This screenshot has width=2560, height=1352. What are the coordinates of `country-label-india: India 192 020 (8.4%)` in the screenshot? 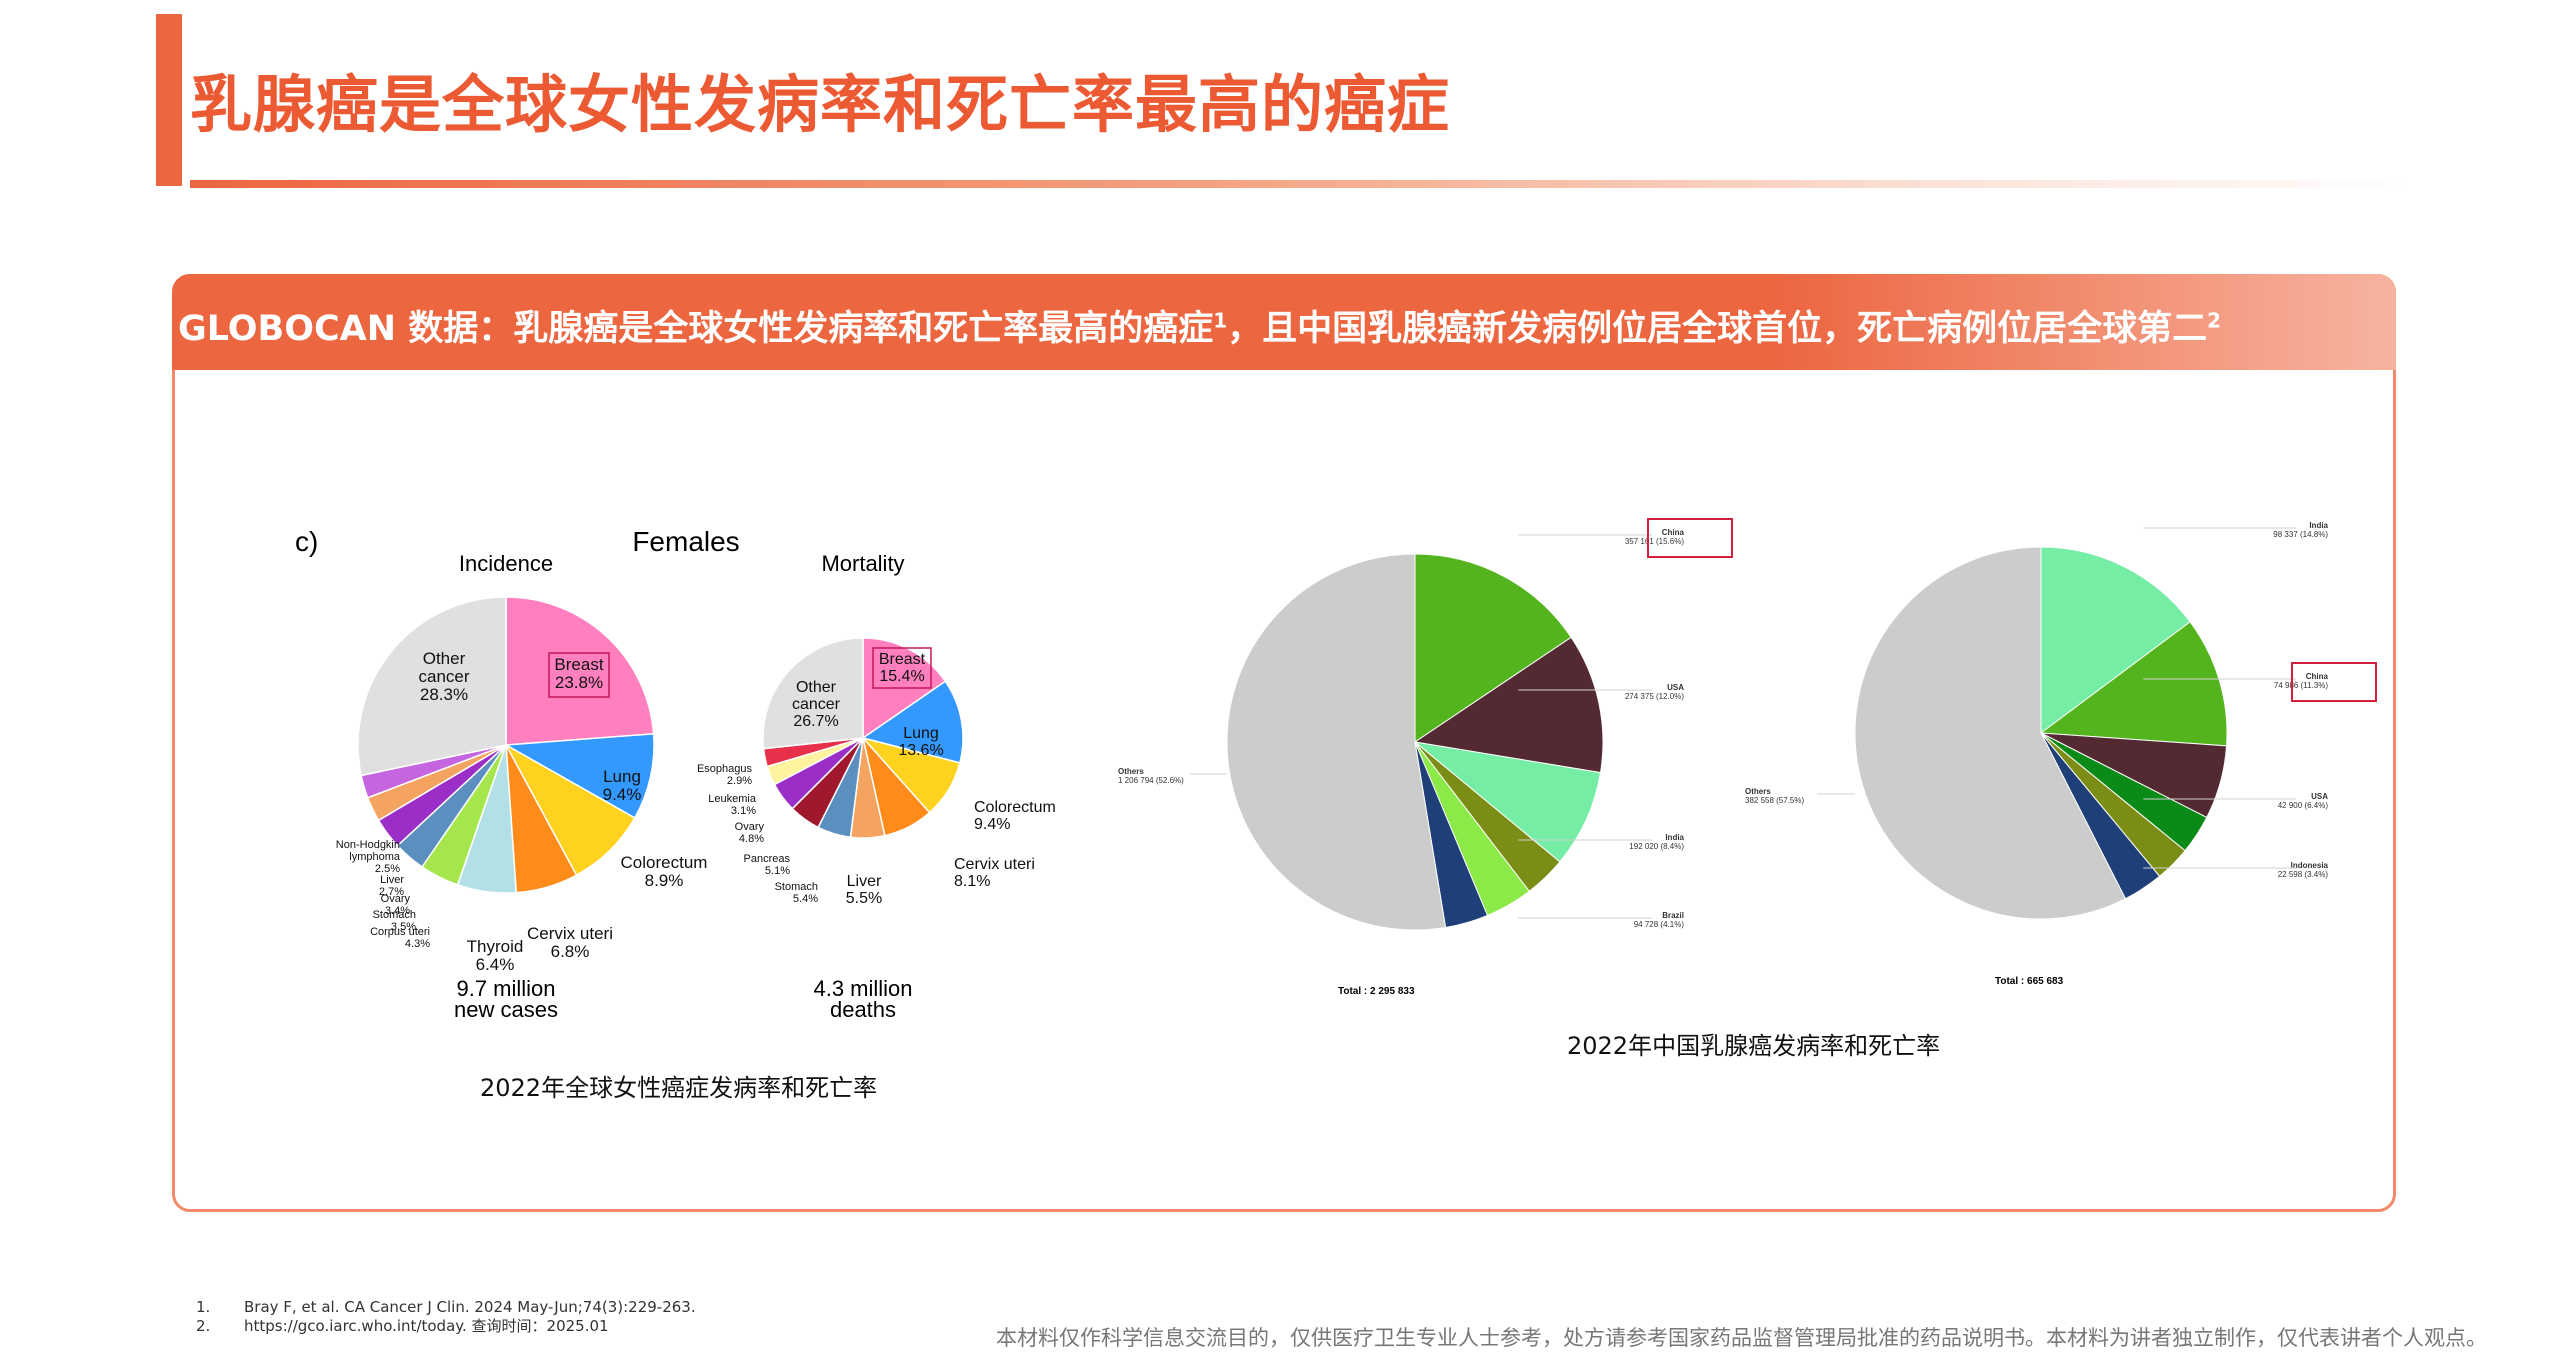 It's located at (1656, 842).